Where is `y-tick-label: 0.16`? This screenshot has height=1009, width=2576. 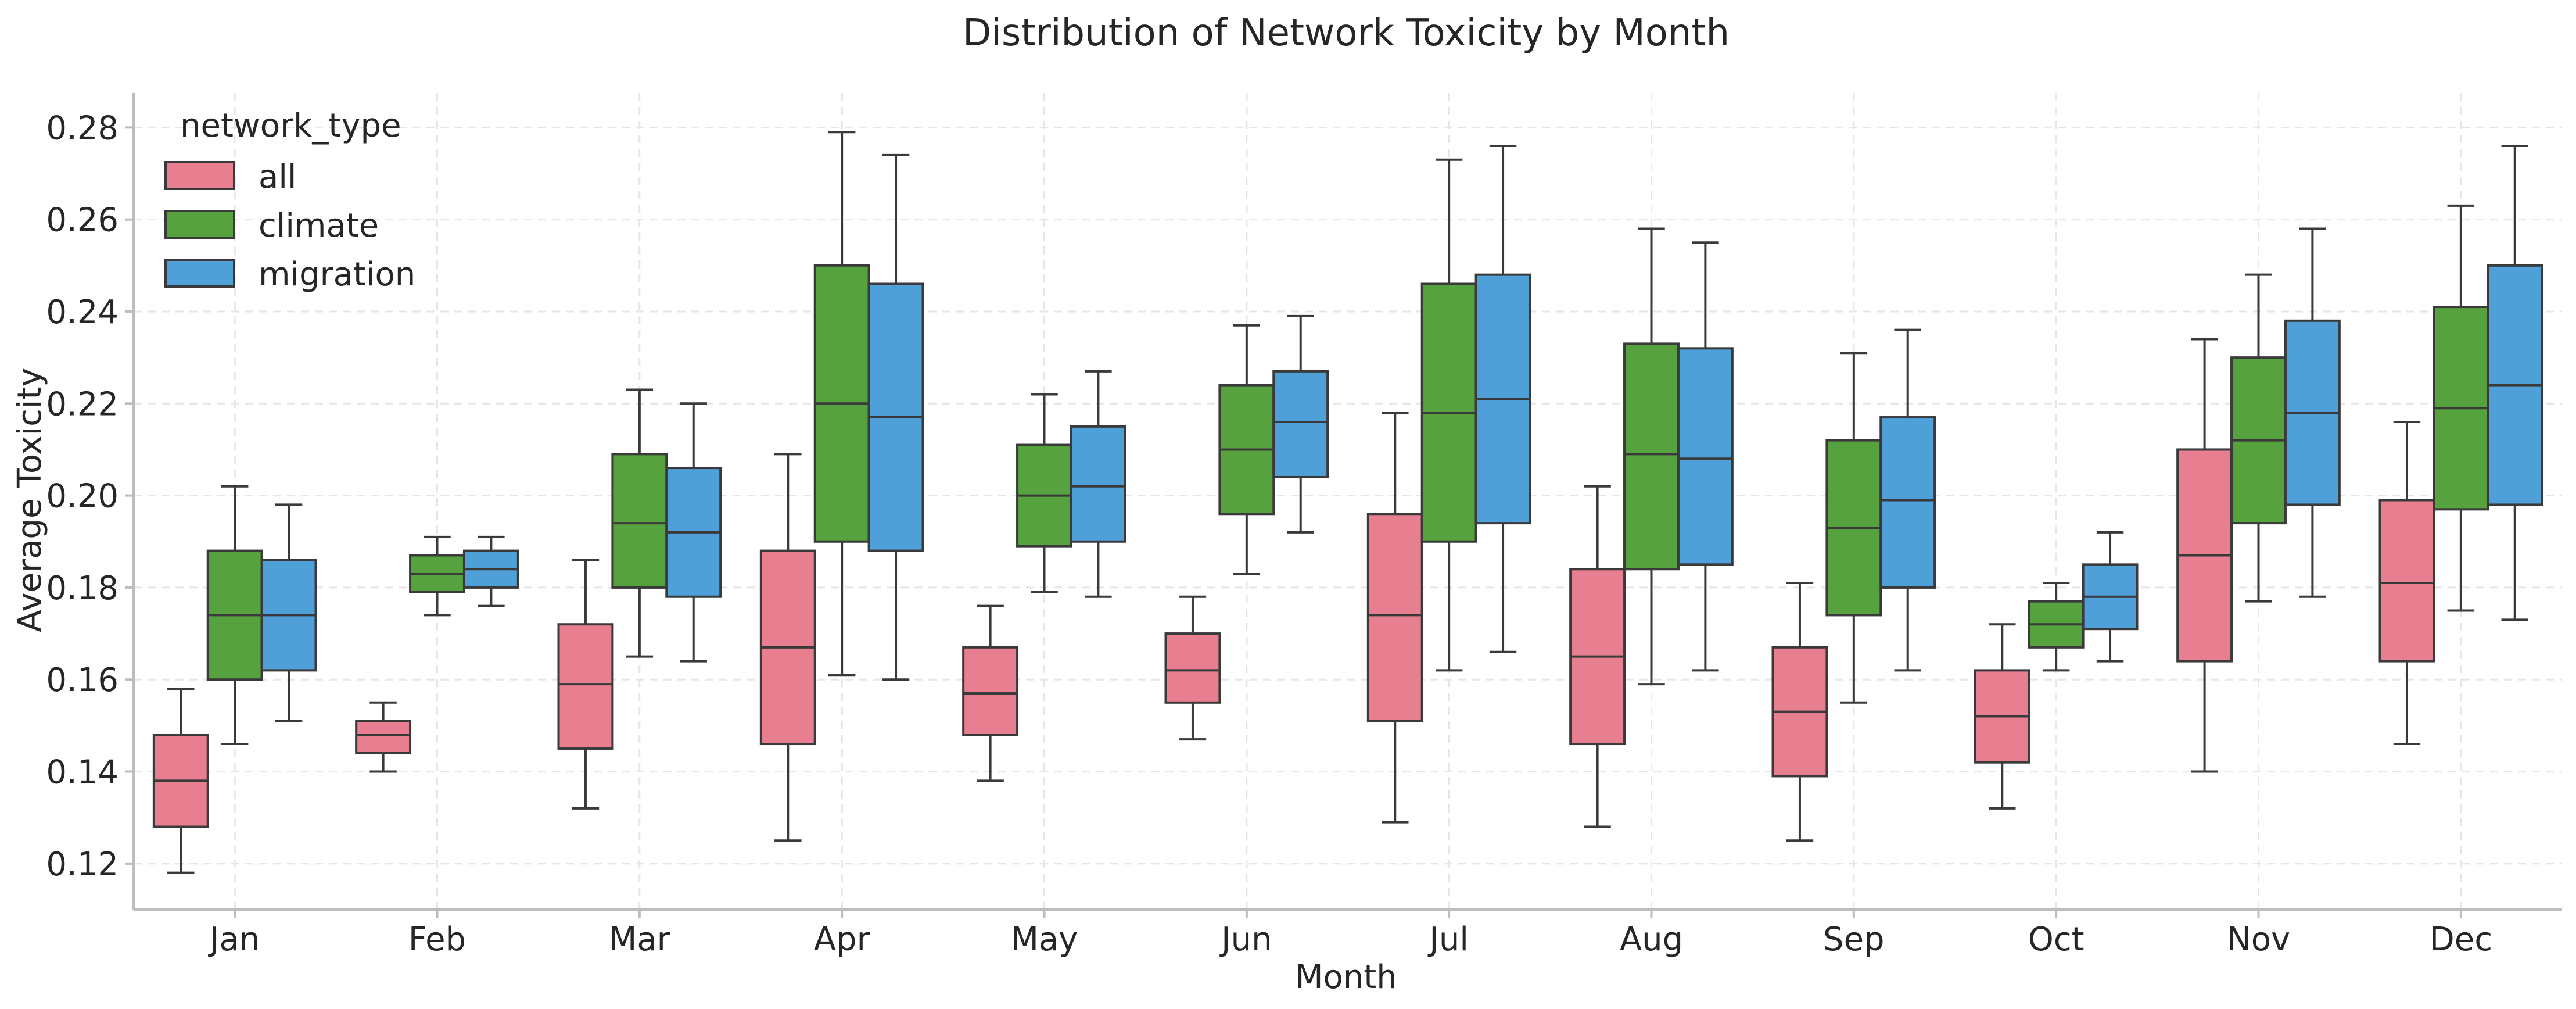 y-tick-label: 0.16 is located at coordinates (82, 680).